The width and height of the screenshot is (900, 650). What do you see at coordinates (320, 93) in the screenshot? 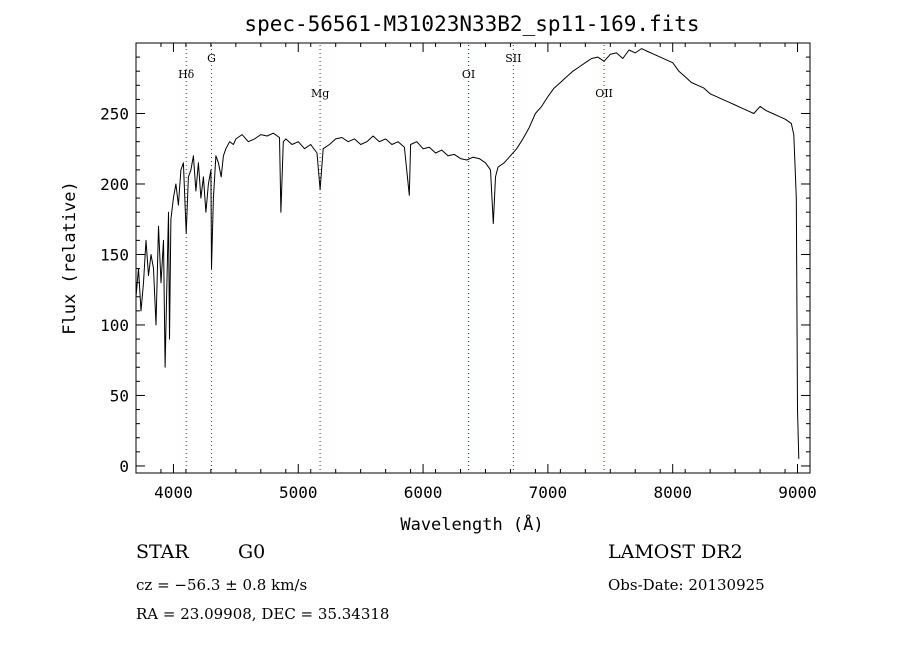
I see `line-marker-label: Mg` at bounding box center [320, 93].